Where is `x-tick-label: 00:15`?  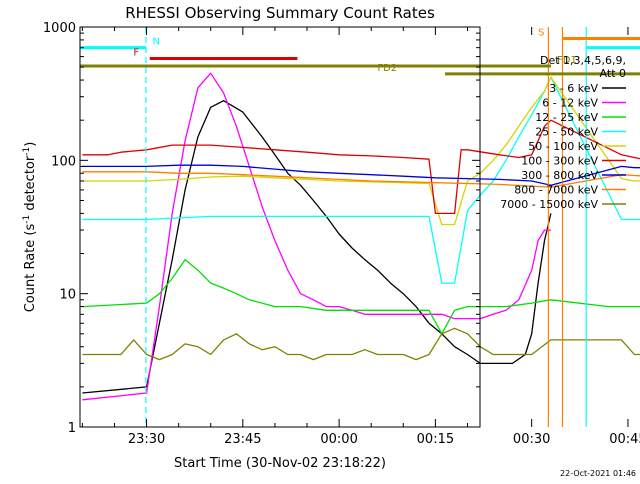 x-tick-label: 00:15 is located at coordinates (435, 439).